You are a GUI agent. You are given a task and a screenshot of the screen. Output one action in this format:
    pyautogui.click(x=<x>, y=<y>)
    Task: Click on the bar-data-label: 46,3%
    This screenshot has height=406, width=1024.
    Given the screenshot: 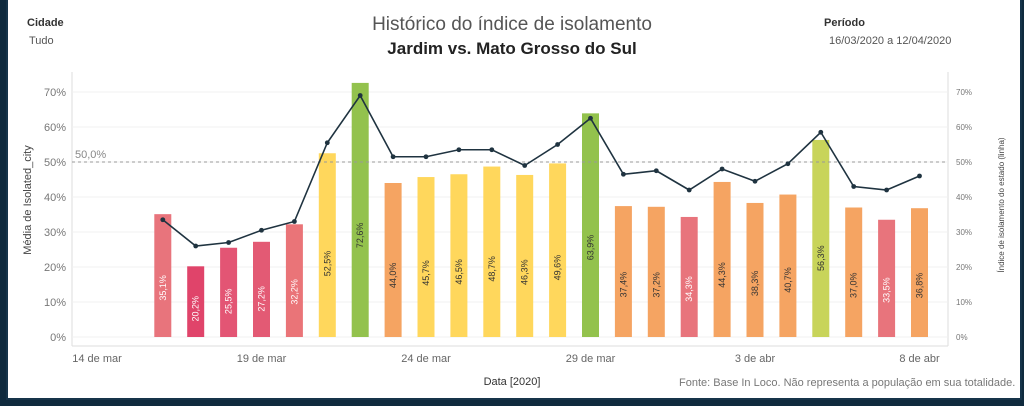 What is the action you would take?
    pyautogui.click(x=525, y=272)
    